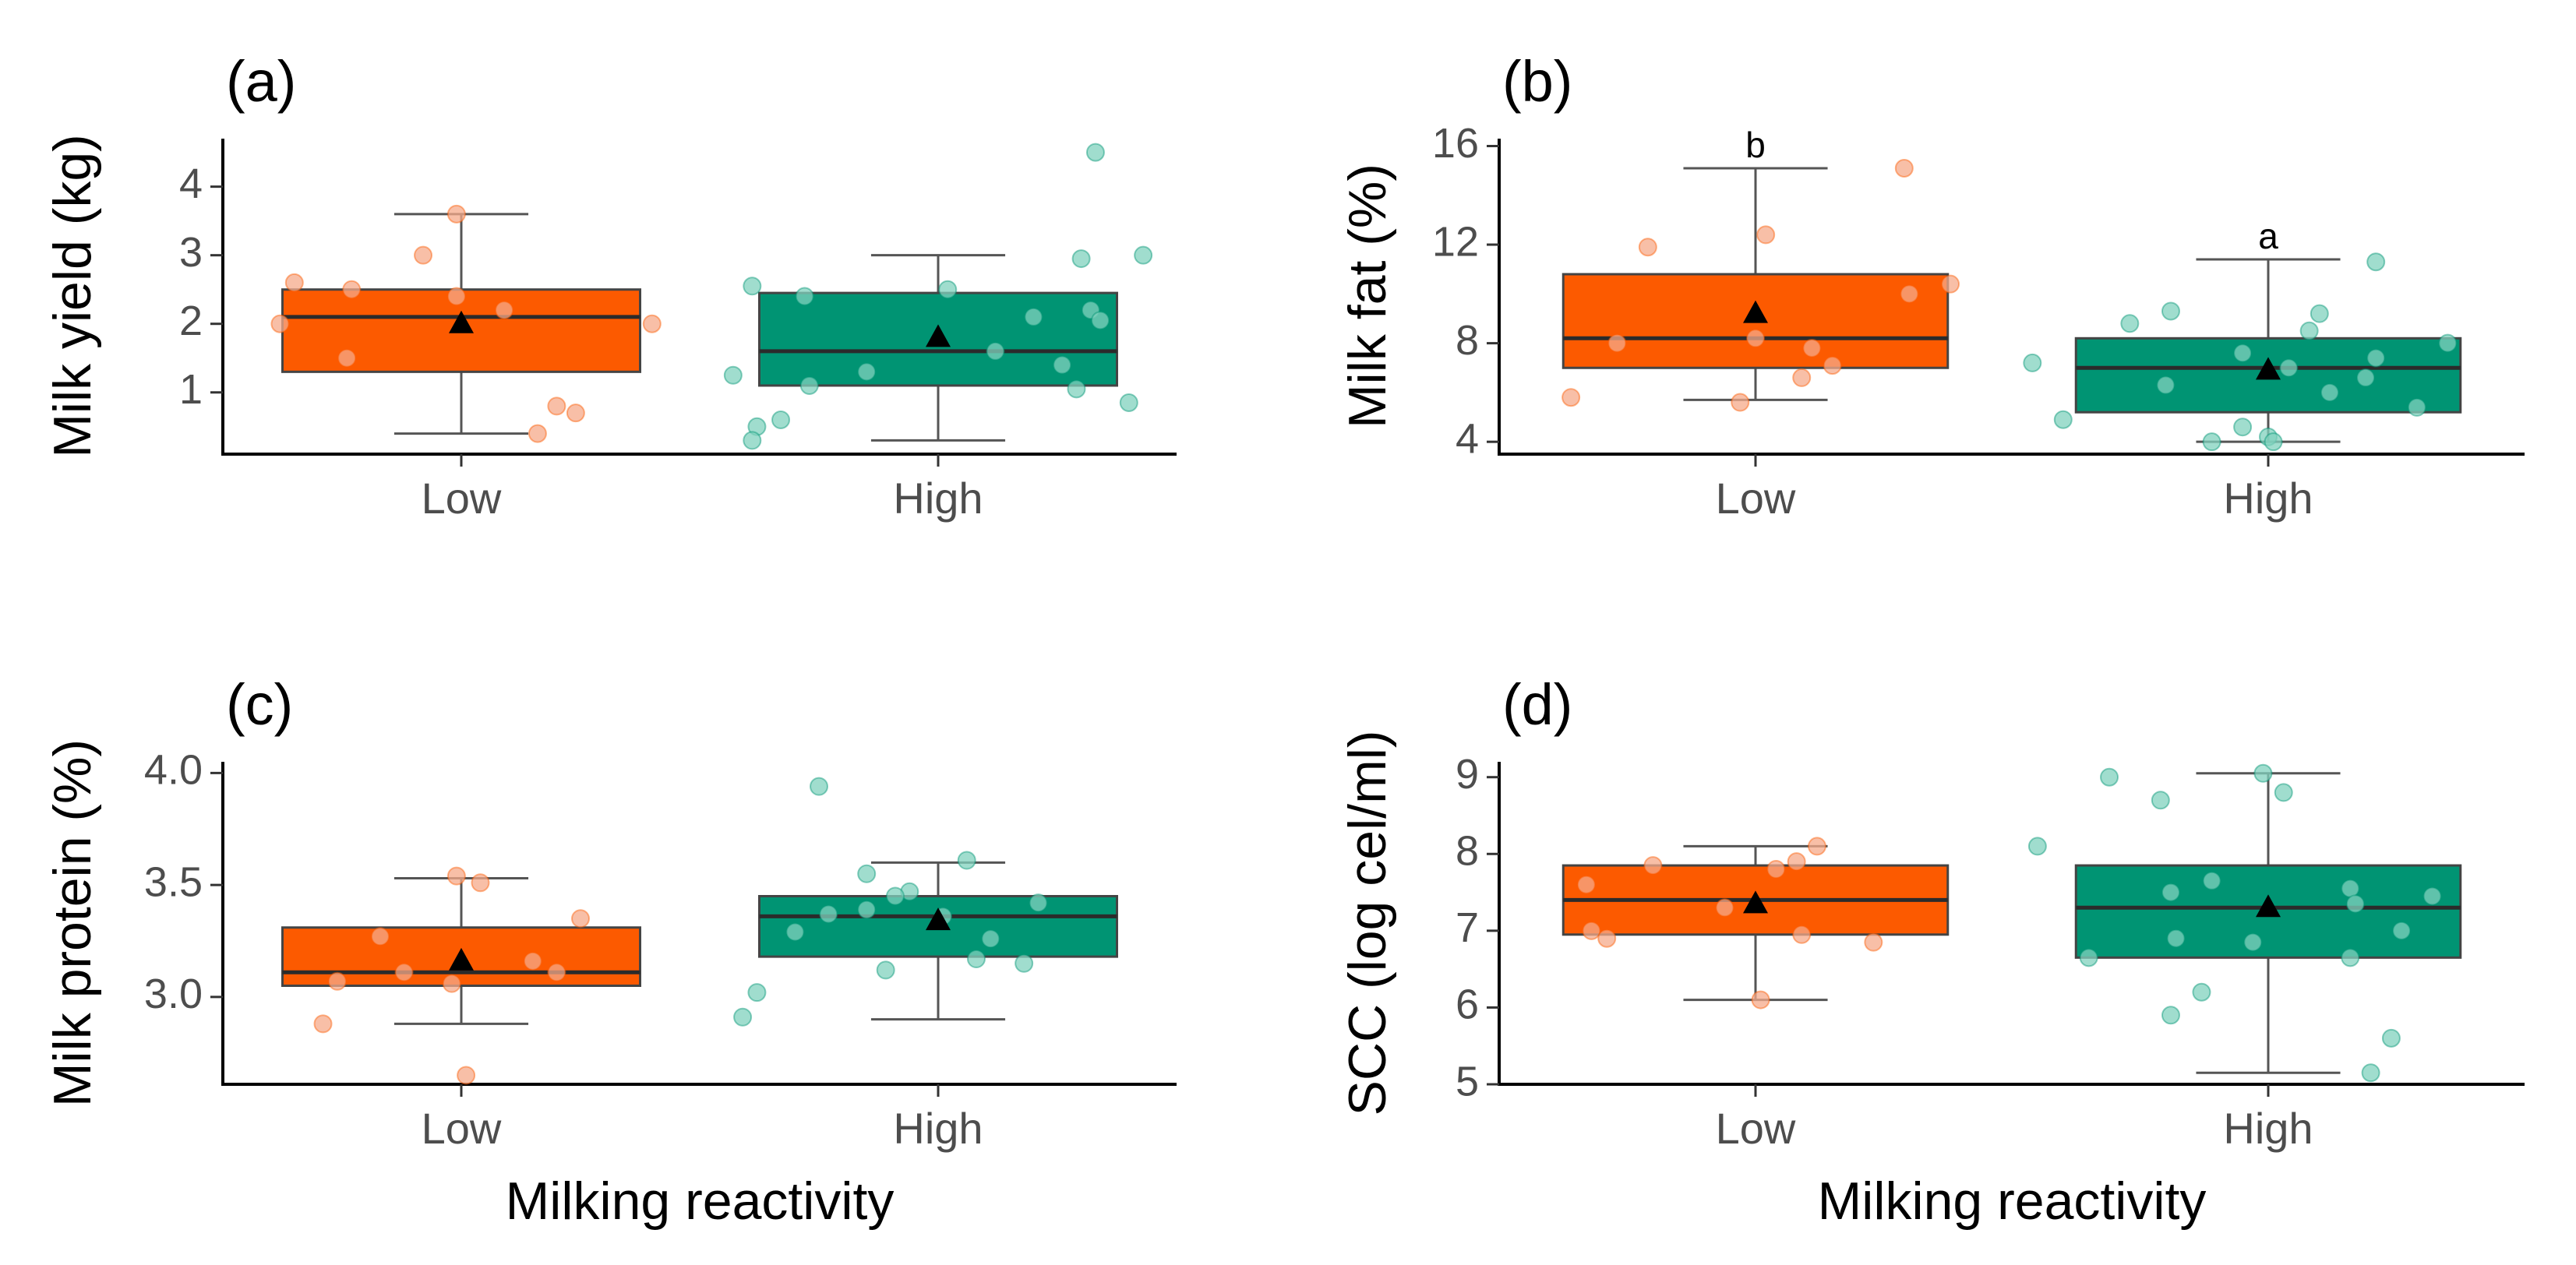 The image size is (2576, 1265). I want to click on y-tick-label: 4.0, so click(173, 770).